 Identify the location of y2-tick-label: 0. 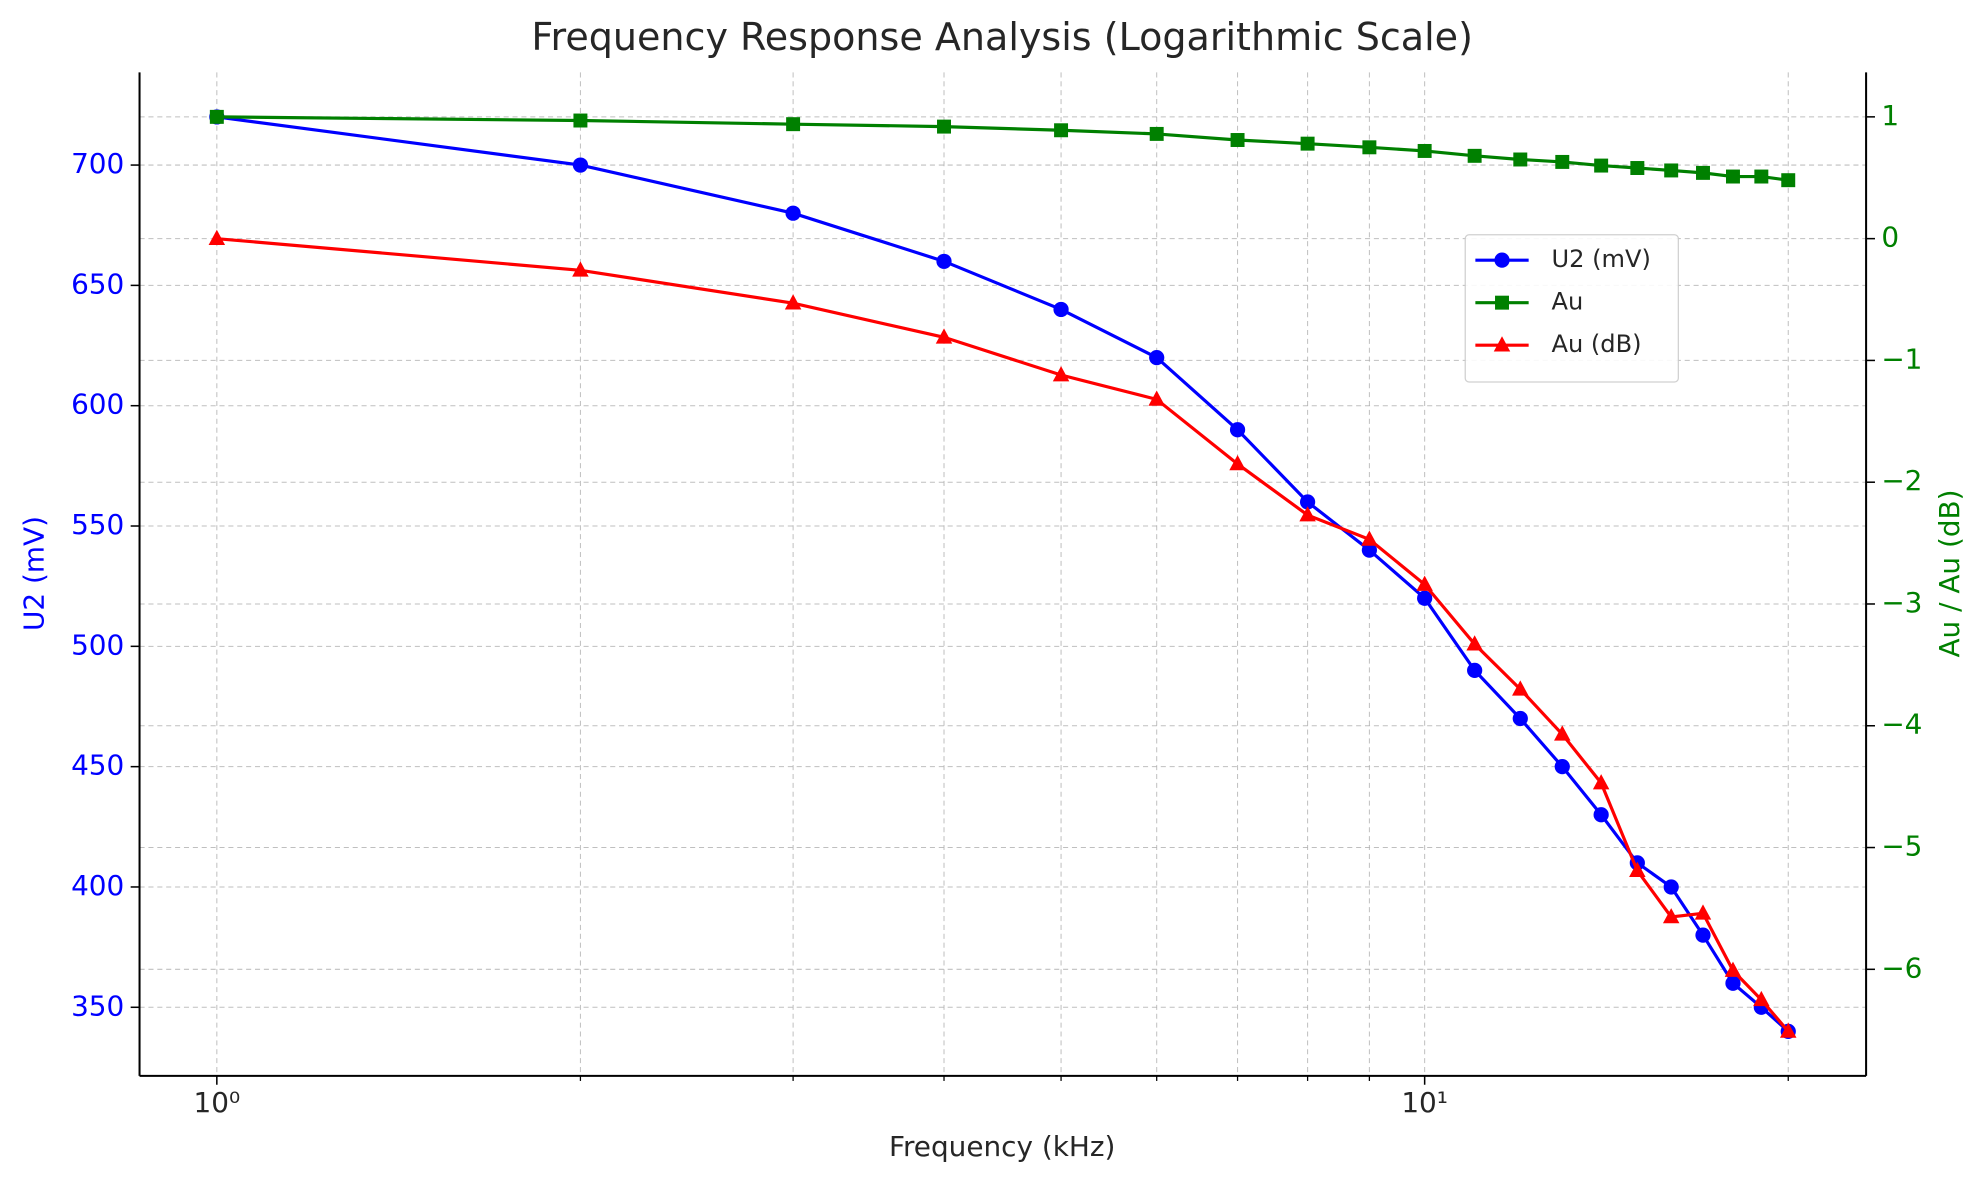
(1890, 237).